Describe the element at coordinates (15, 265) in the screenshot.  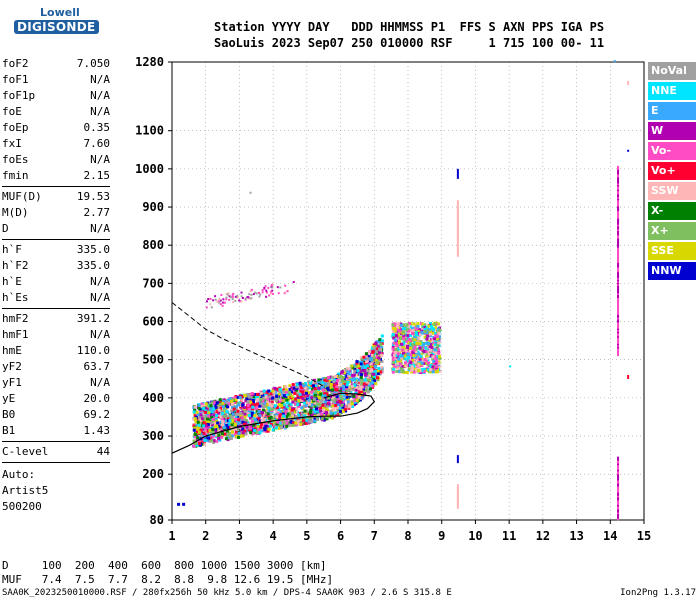
I see `param-label: h`F2` at that location.